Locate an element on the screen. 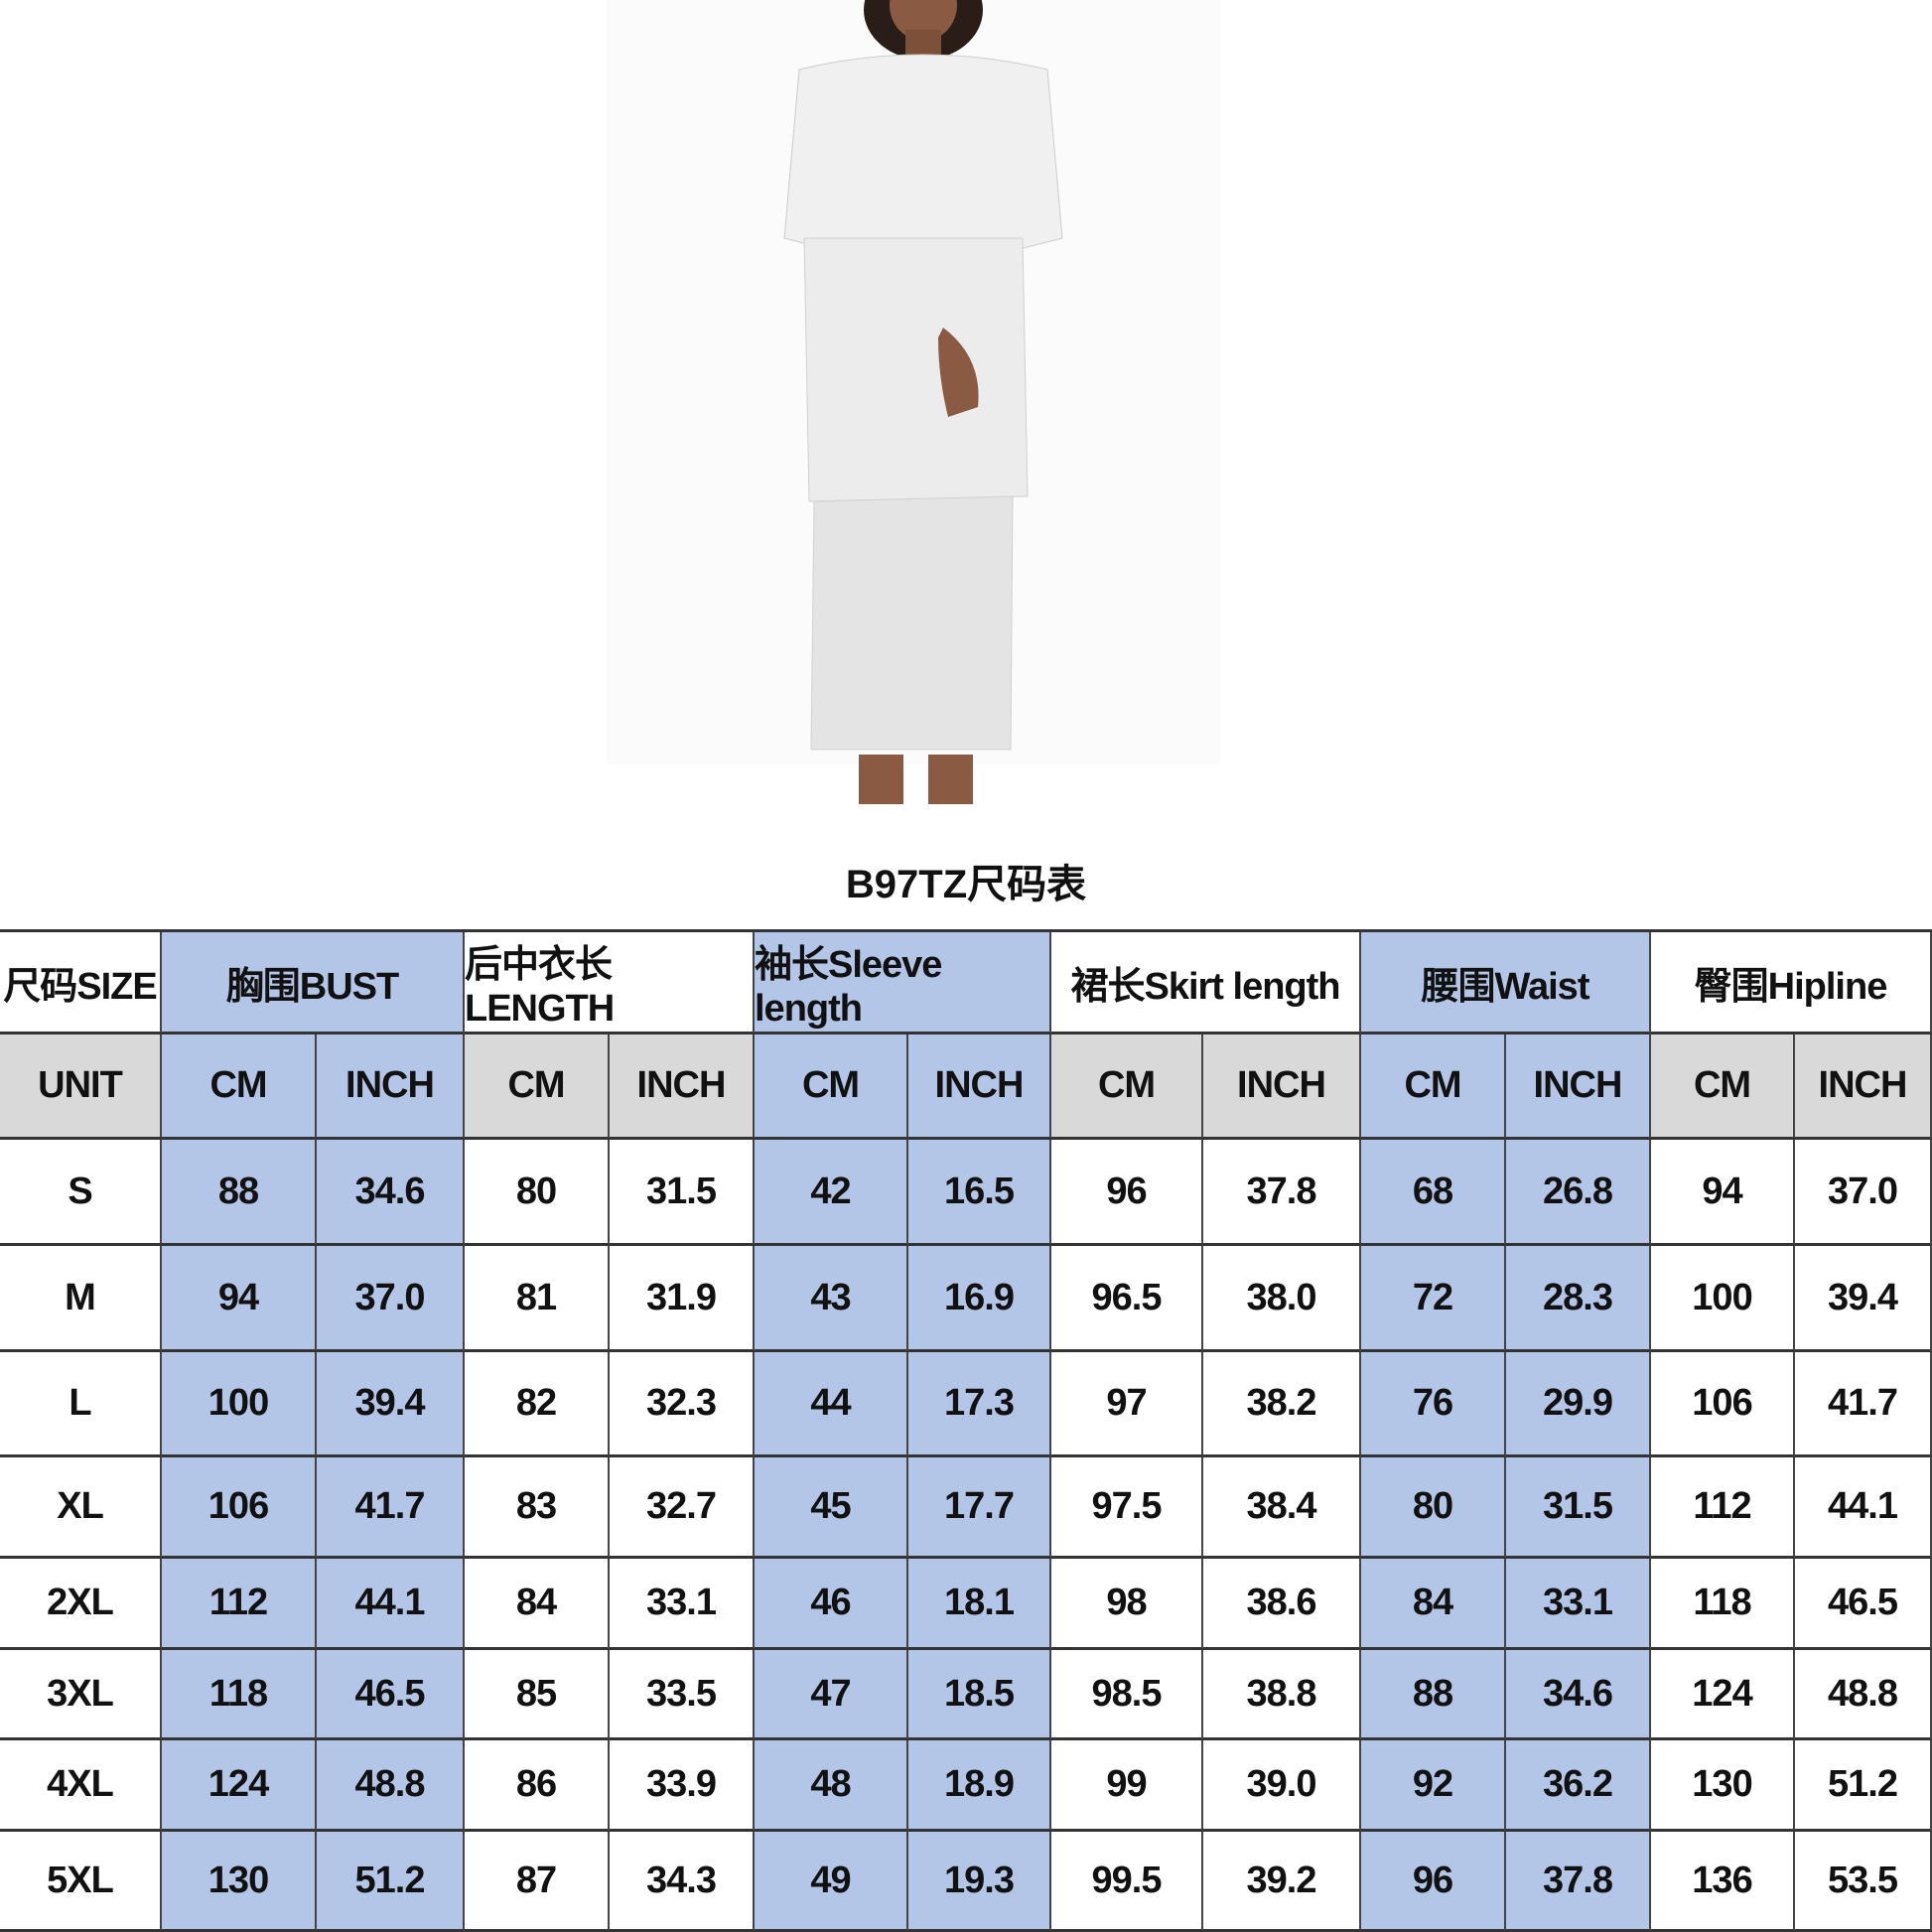  table-cell: 136 is located at coordinates (1723, 1882).